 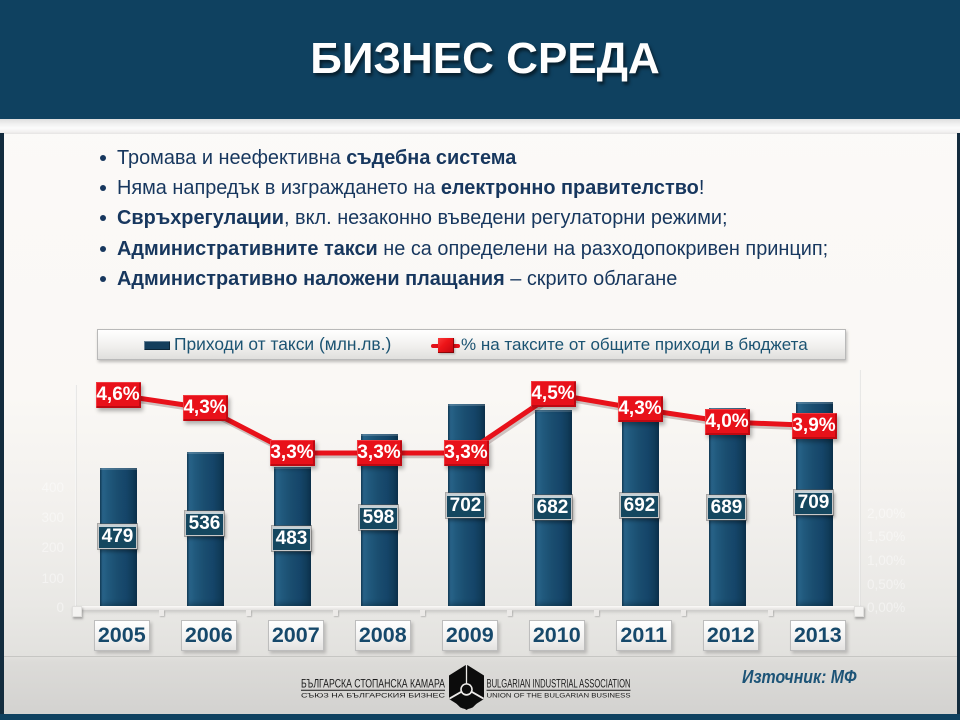 I want to click on svg-text: СЪЮЗ НА БЪЛГАРСКИЯ БИЗНЕС, so click(x=373, y=696).